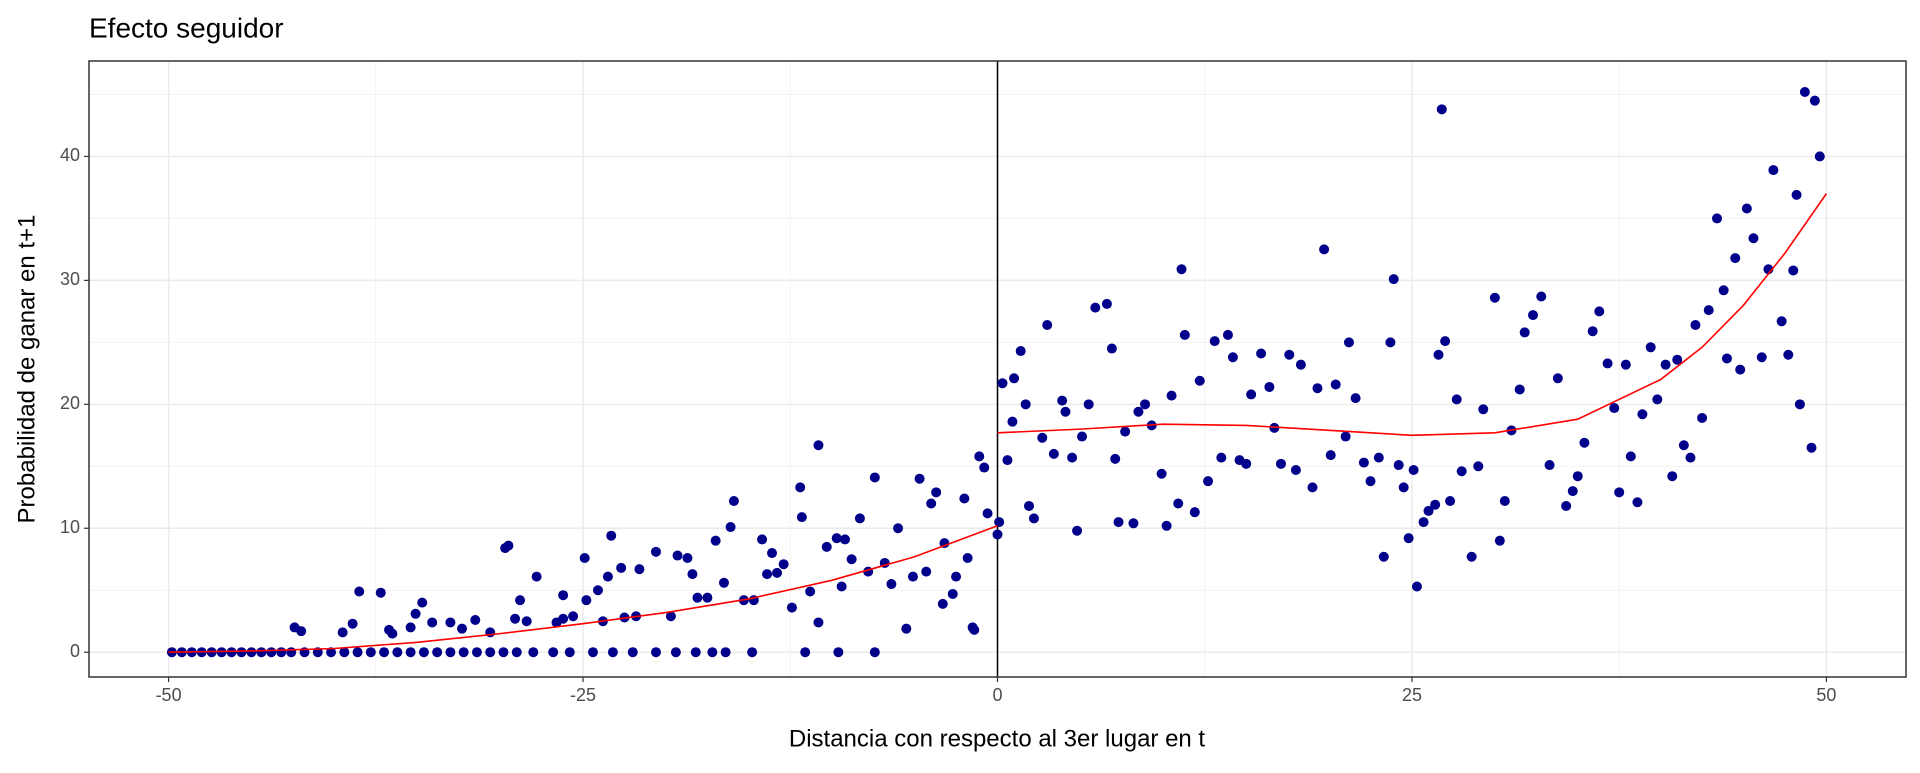  What do you see at coordinates (186, 27) in the screenshot?
I see `chart-title: Efecto seguidor` at bounding box center [186, 27].